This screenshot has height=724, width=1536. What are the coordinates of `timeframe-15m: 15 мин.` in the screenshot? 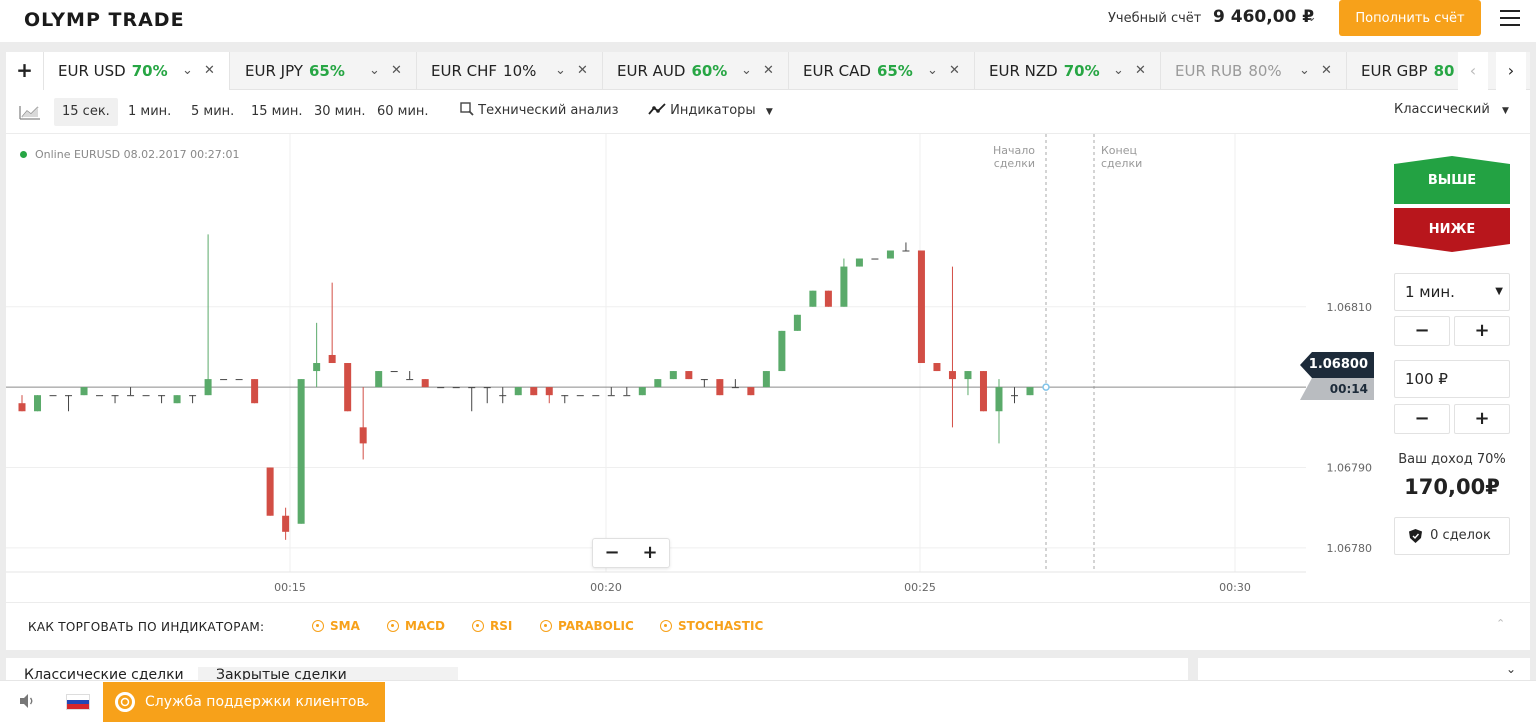 It's located at (277, 111).